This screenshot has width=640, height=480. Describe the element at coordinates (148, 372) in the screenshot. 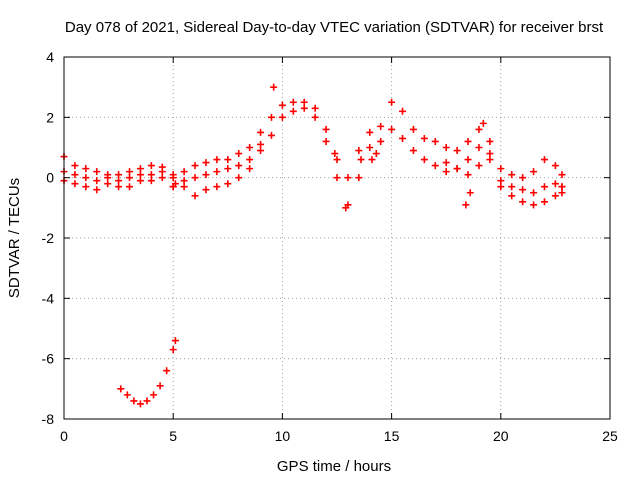

I see `series-outlier-arc` at that location.